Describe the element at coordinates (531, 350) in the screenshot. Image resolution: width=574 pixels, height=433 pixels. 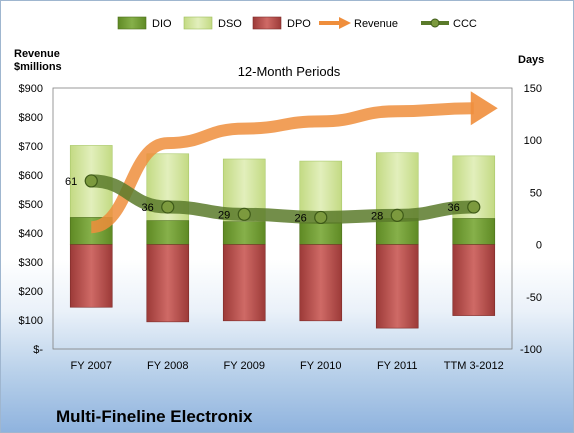
I see `y-right-tick-label: -100` at that location.